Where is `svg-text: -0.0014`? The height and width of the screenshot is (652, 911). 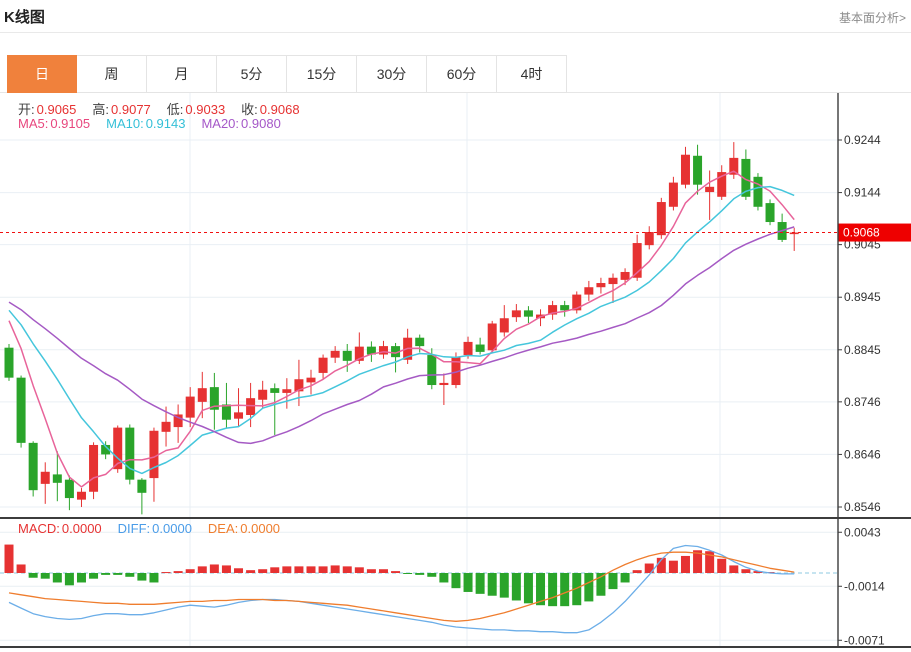 svg-text: -0.0014 is located at coordinates (864, 586).